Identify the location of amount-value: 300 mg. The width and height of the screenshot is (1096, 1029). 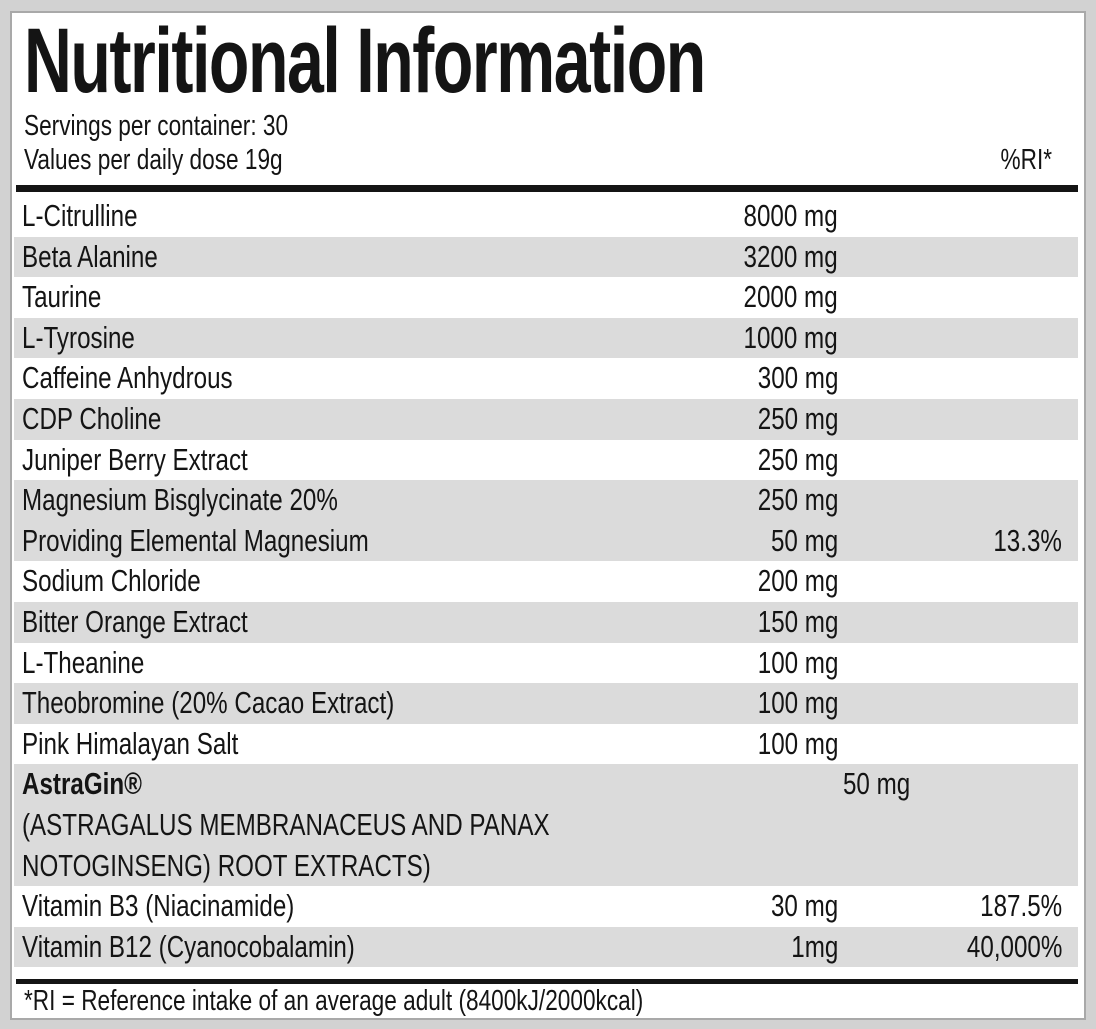
(797, 378).